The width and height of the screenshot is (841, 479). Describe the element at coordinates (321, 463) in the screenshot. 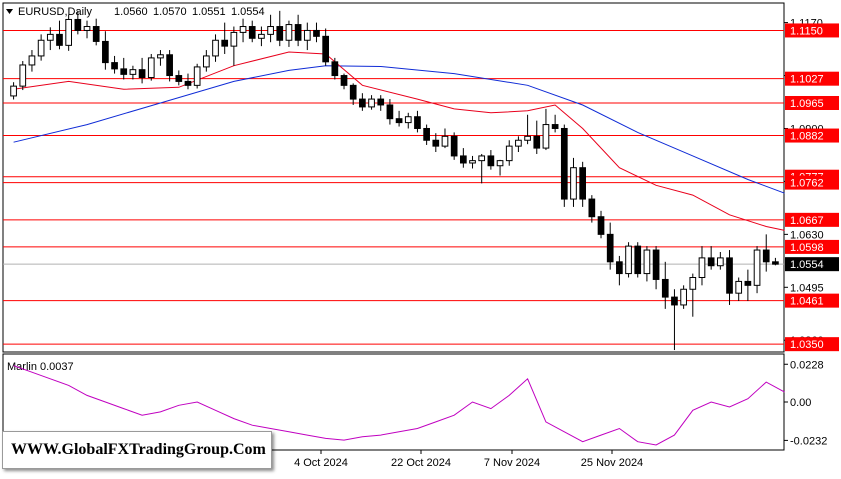

I see `x-tick-label-0: 4 Oct 2024` at that location.